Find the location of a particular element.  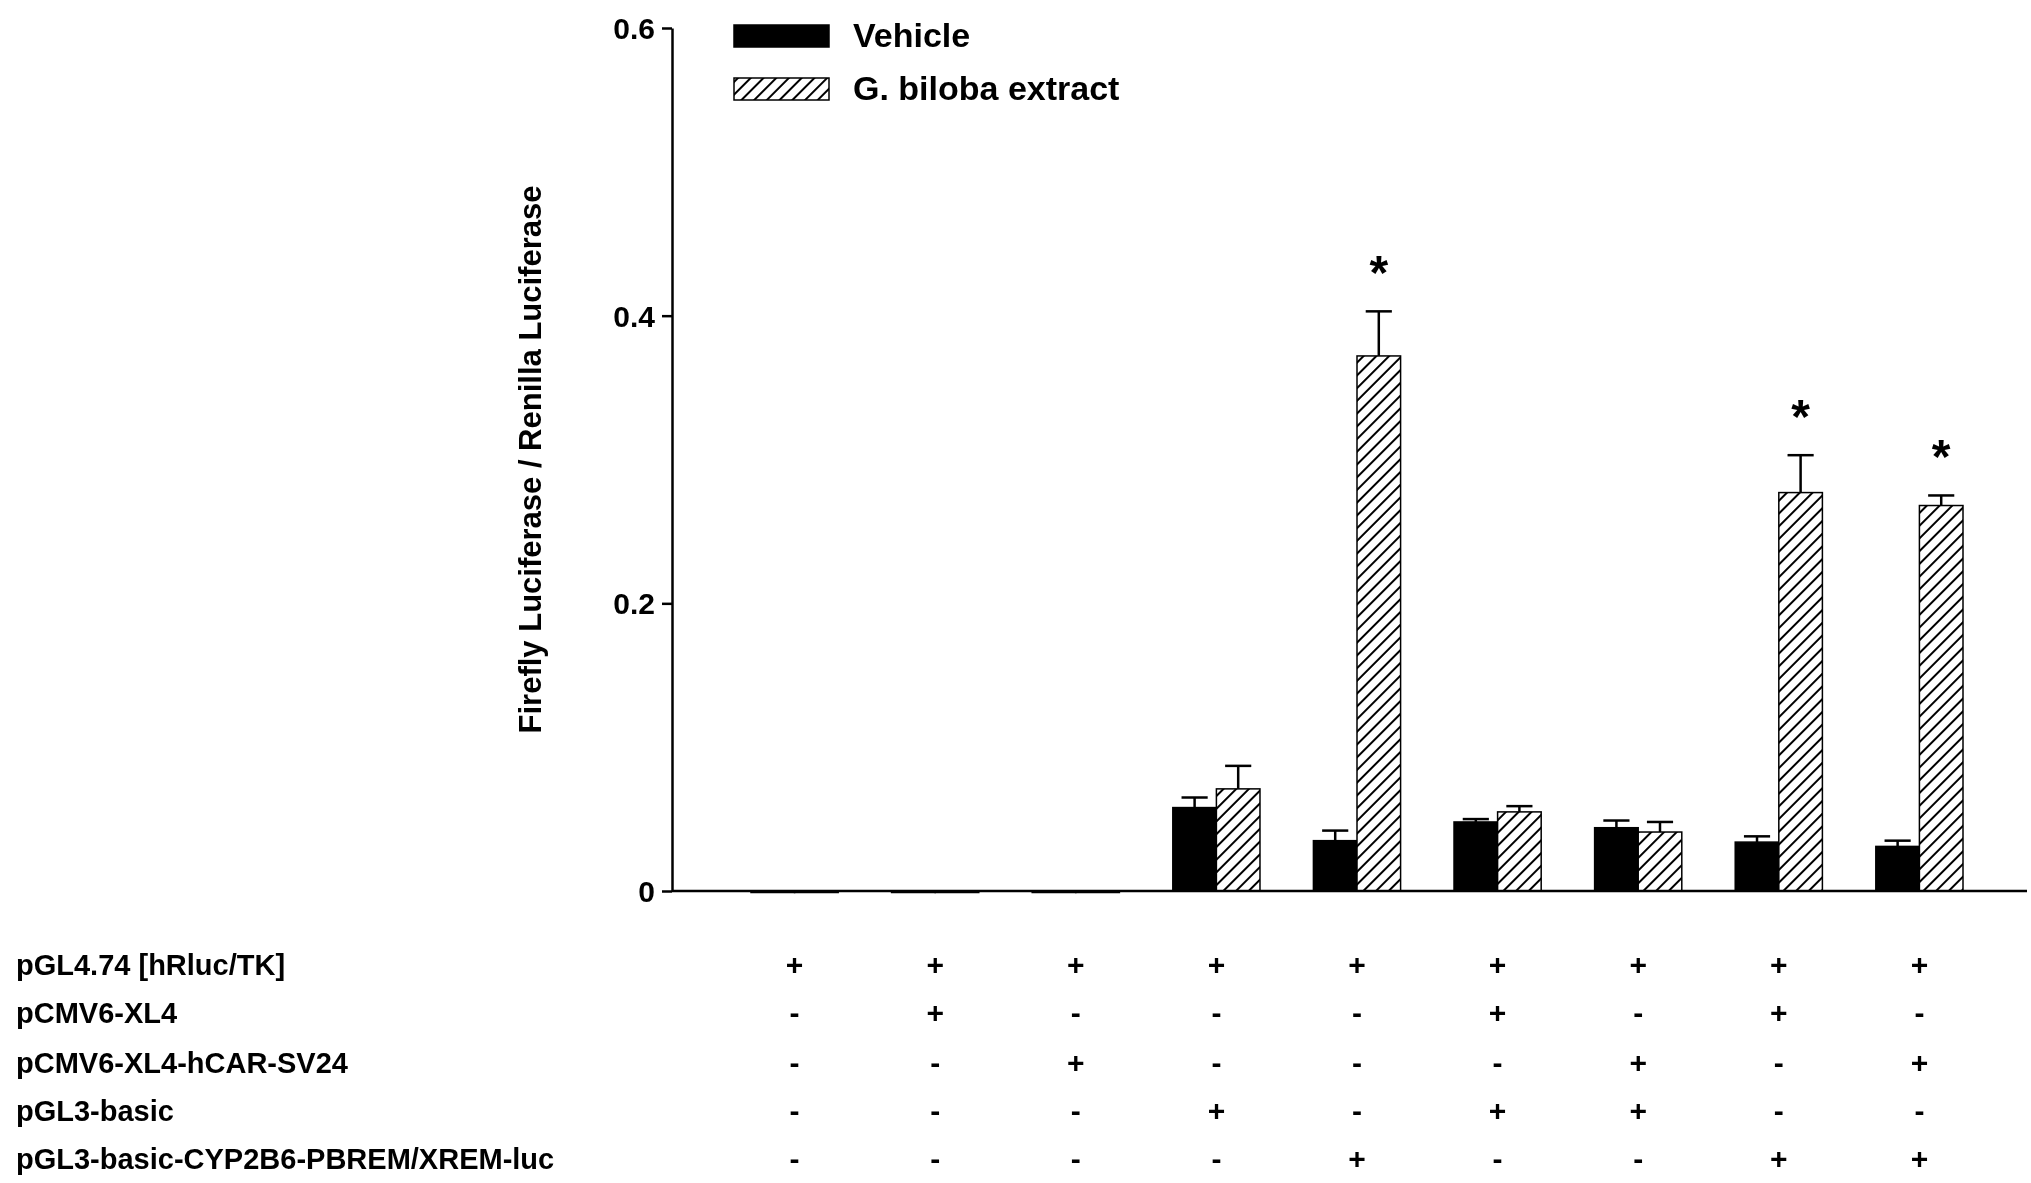

x-tick-label: + - - + - is located at coordinates (1216, 1061).